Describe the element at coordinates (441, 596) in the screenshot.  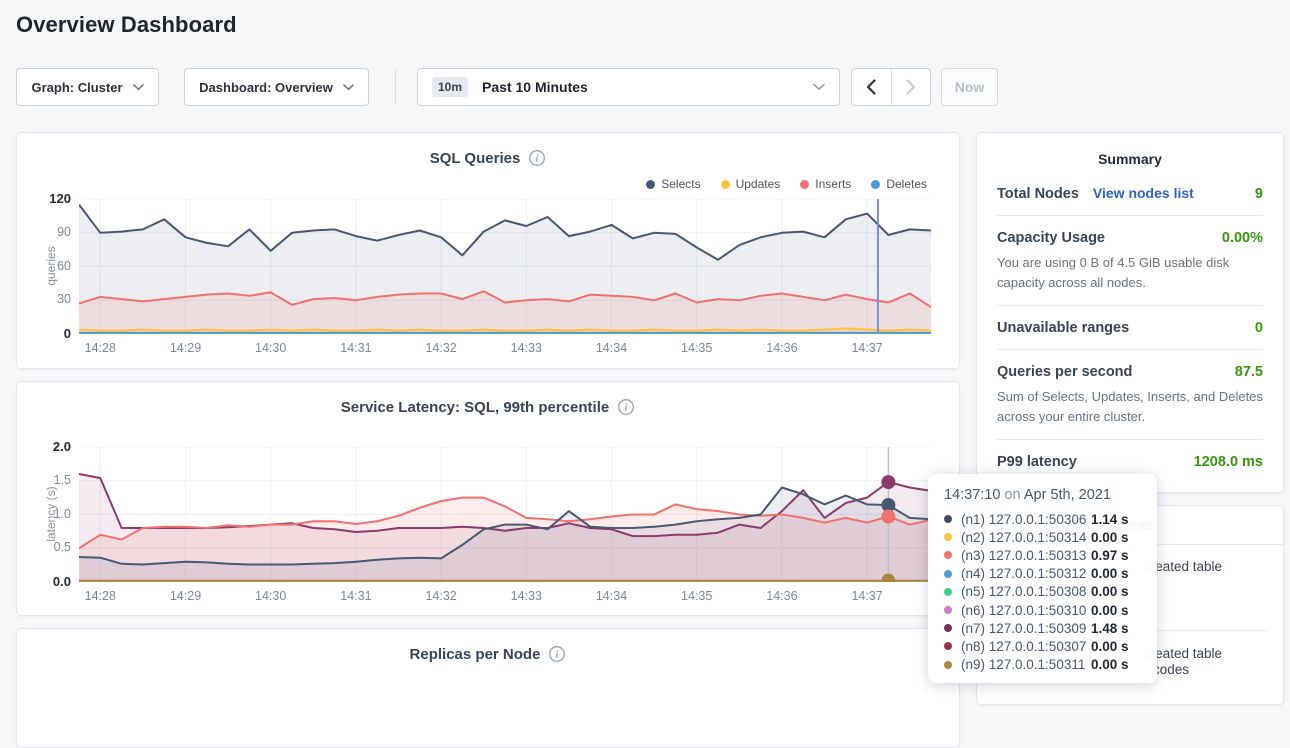
I see `x-axis-tick: 14:32` at that location.